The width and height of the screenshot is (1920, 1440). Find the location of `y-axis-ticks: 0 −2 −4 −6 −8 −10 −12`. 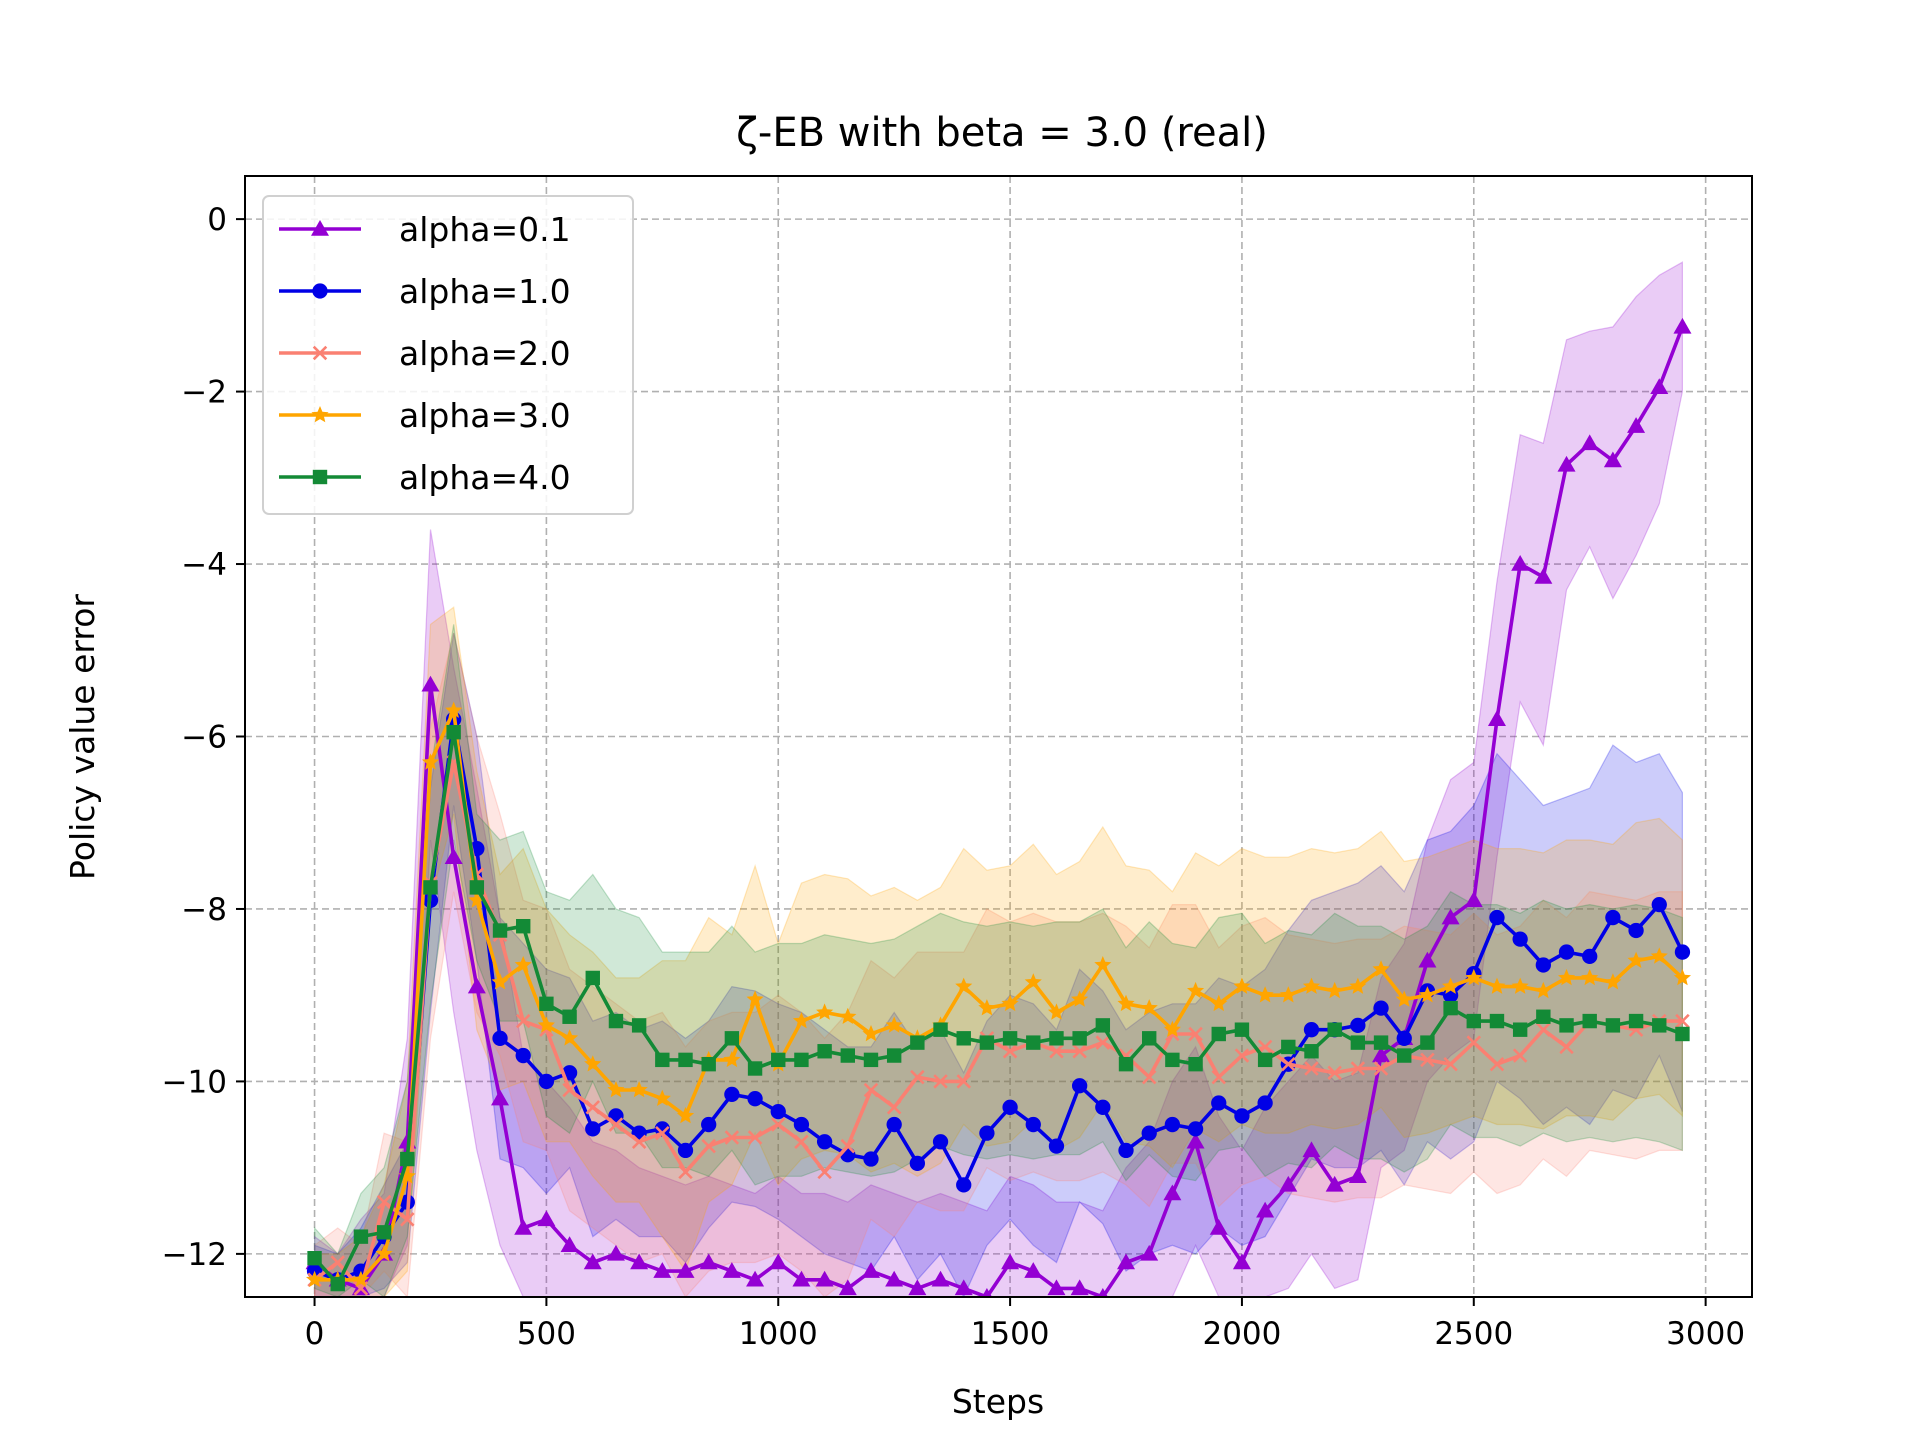

y-axis-ticks: 0 −2 −4 −6 −8 −10 −12 is located at coordinates (203, 737).